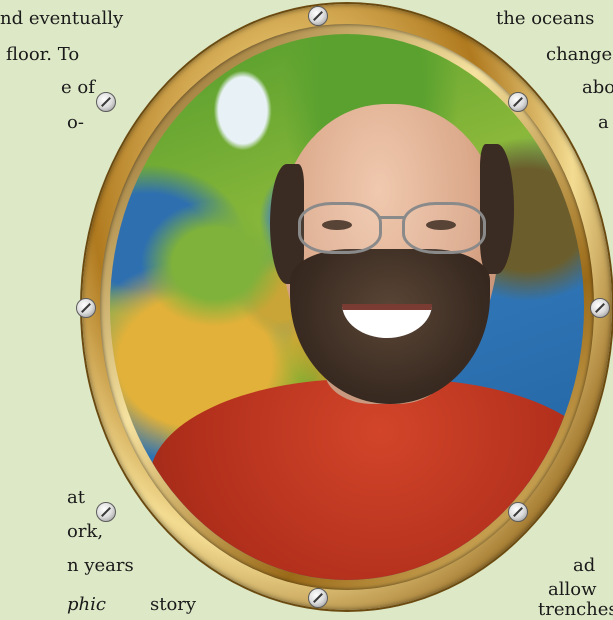 The image size is (613, 620). What do you see at coordinates (579, 54) in the screenshot?
I see `text-line: change` at bounding box center [579, 54].